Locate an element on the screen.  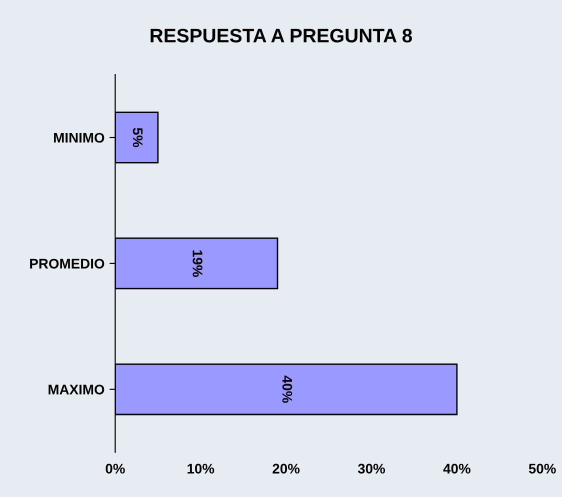
x-tick-label: 40% is located at coordinates (456, 469).